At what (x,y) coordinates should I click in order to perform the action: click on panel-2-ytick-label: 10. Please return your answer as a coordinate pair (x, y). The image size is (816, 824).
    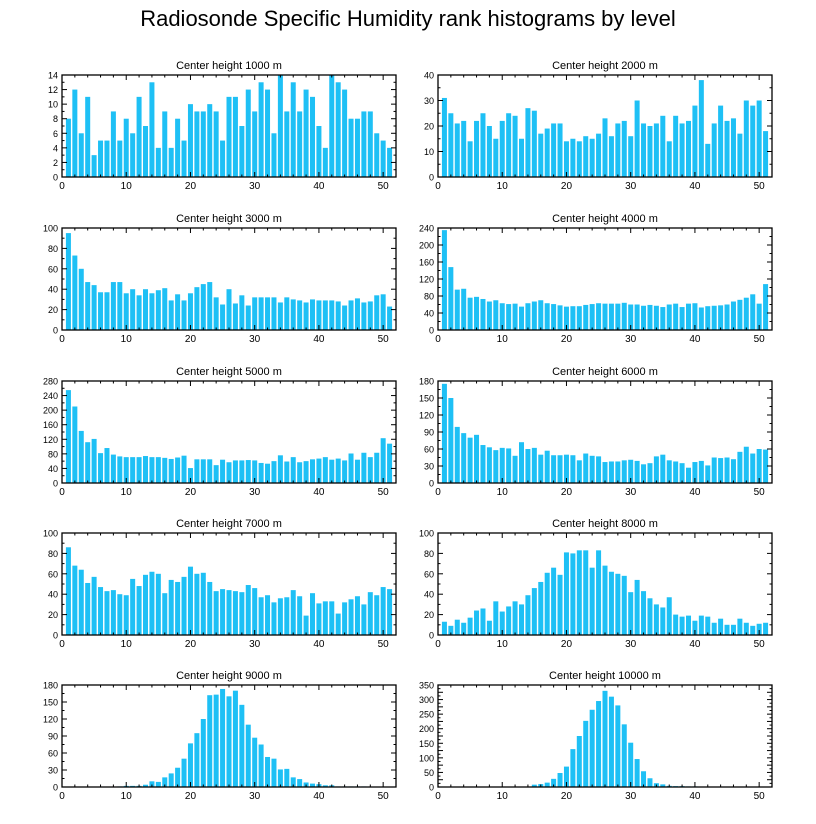
    Looking at the image, I should click on (429, 152).